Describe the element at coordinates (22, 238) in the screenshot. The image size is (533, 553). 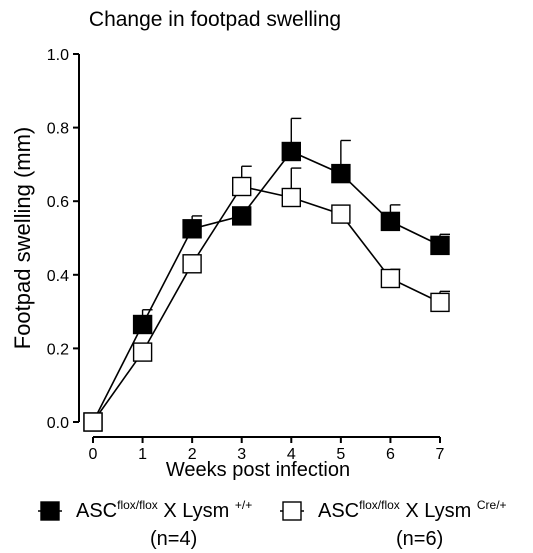
I see `y-axis-label: Footpad swelling (mm)` at that location.